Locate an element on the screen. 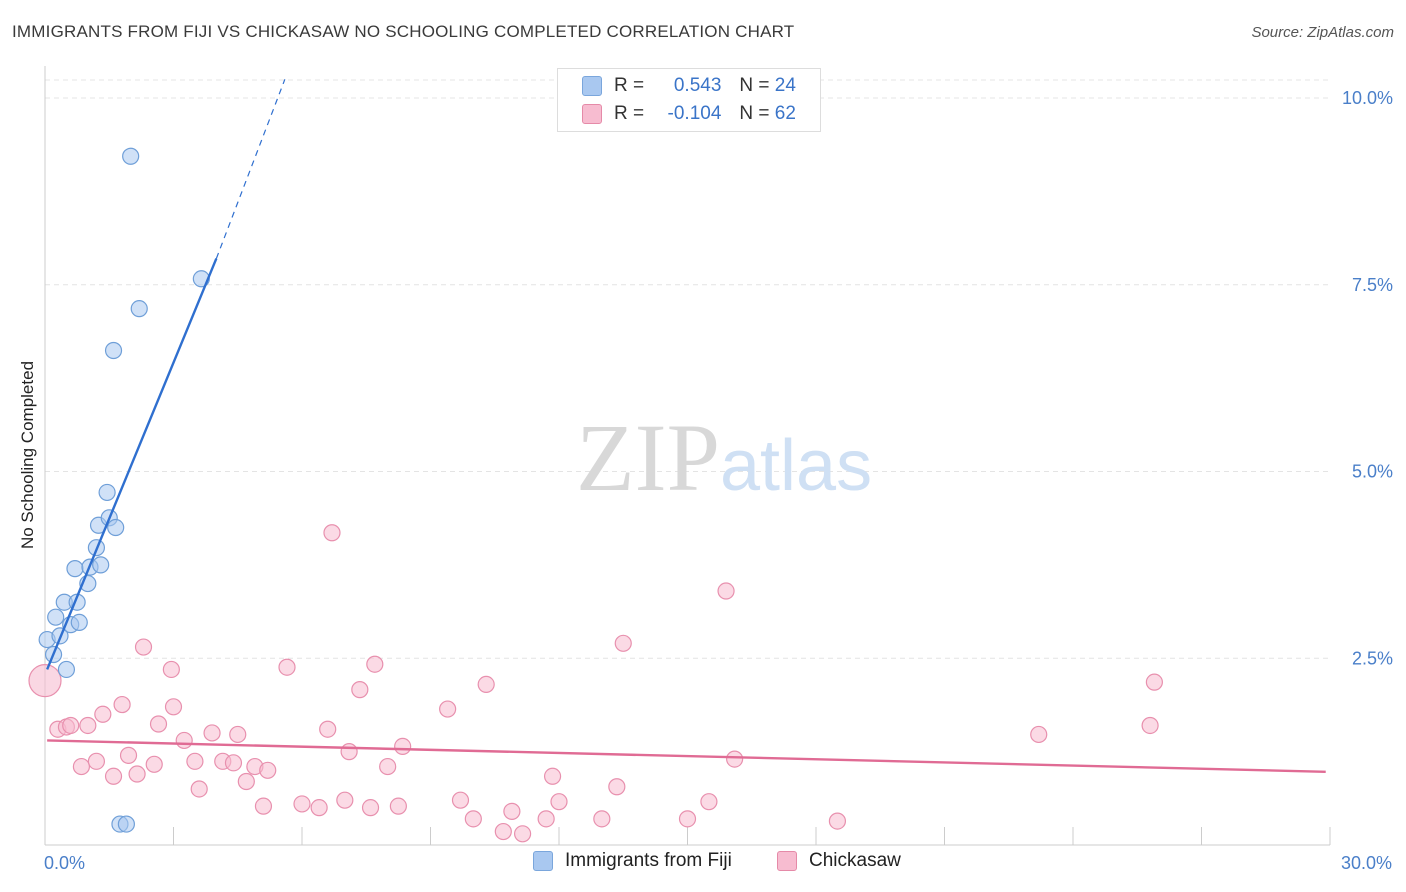 The height and width of the screenshot is (892, 1406). legend-swatch-fiji is located at coordinates (592, 86).